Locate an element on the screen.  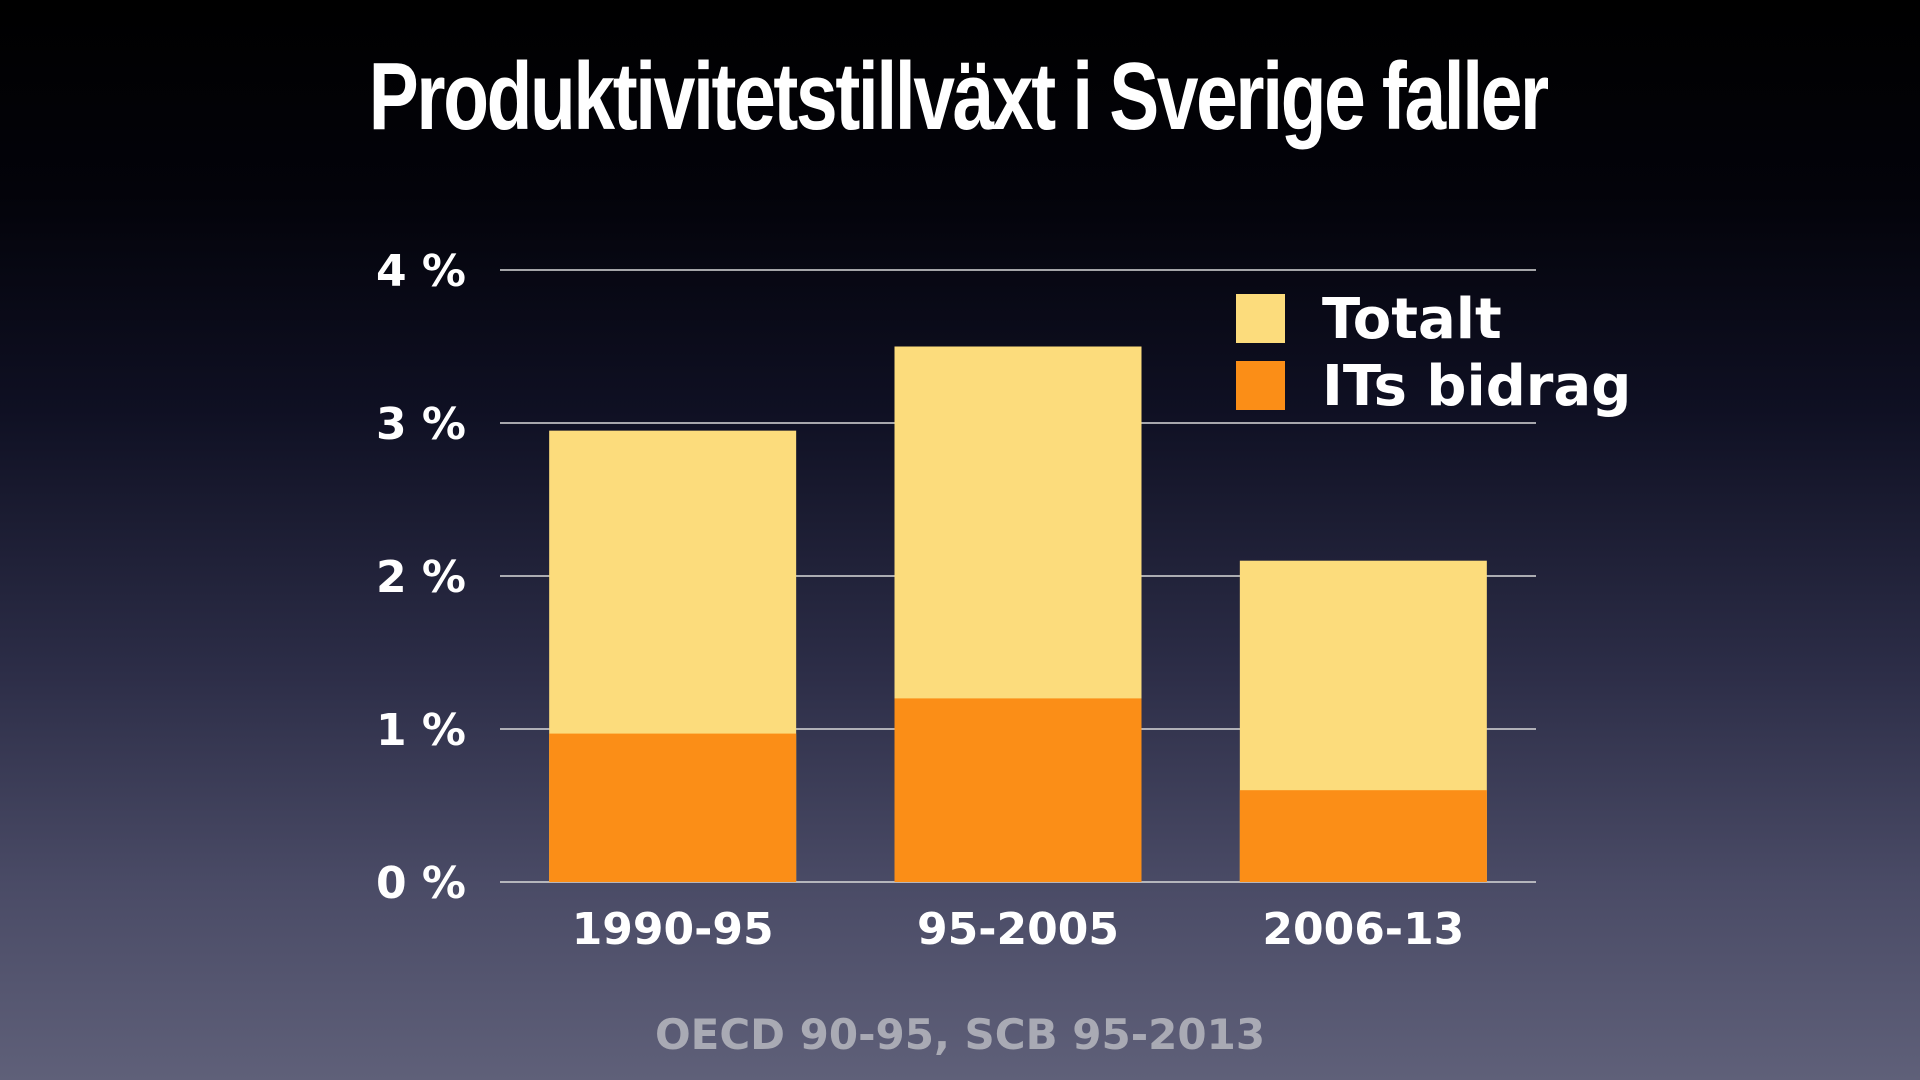
y-tick-label: 2 % is located at coordinates (421, 577).